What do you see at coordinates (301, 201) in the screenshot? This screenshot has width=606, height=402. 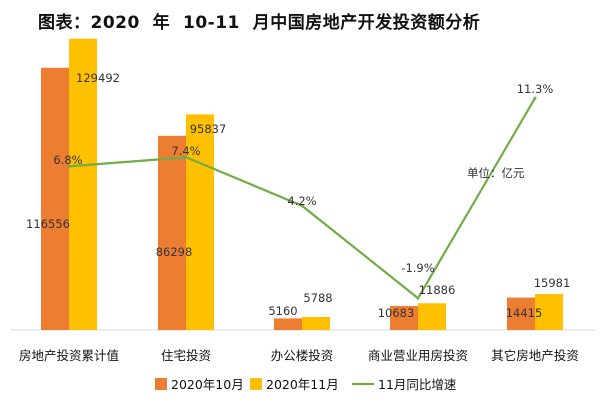 I see `growth-value-label: 4.2%` at bounding box center [301, 201].